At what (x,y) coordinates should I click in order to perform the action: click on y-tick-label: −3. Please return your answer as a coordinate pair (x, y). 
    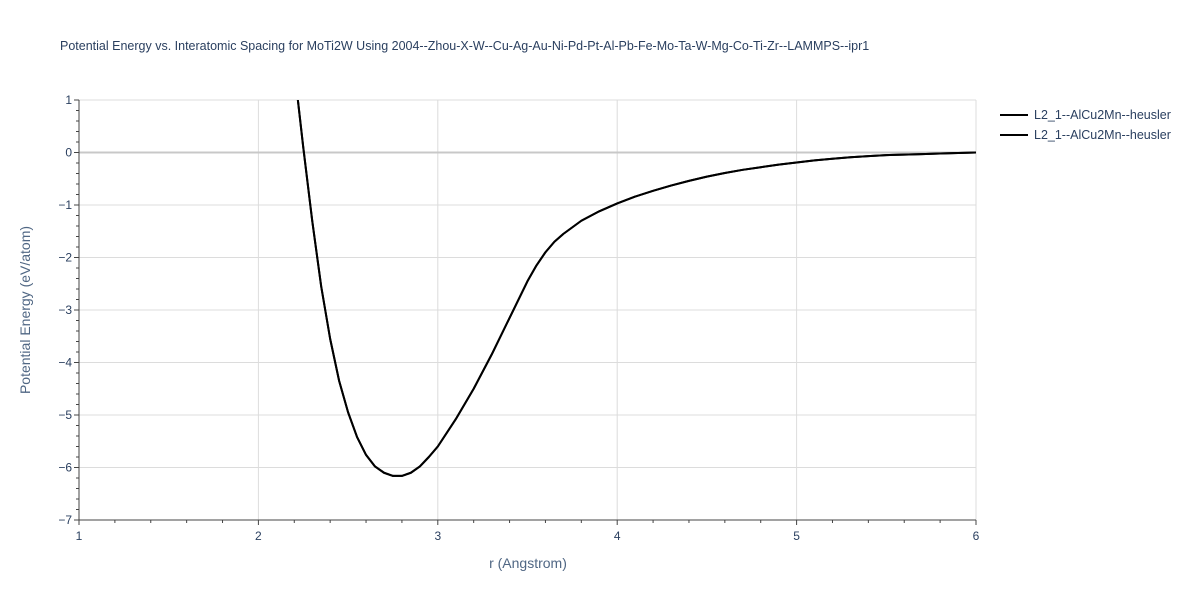
    Looking at the image, I should click on (65, 310).